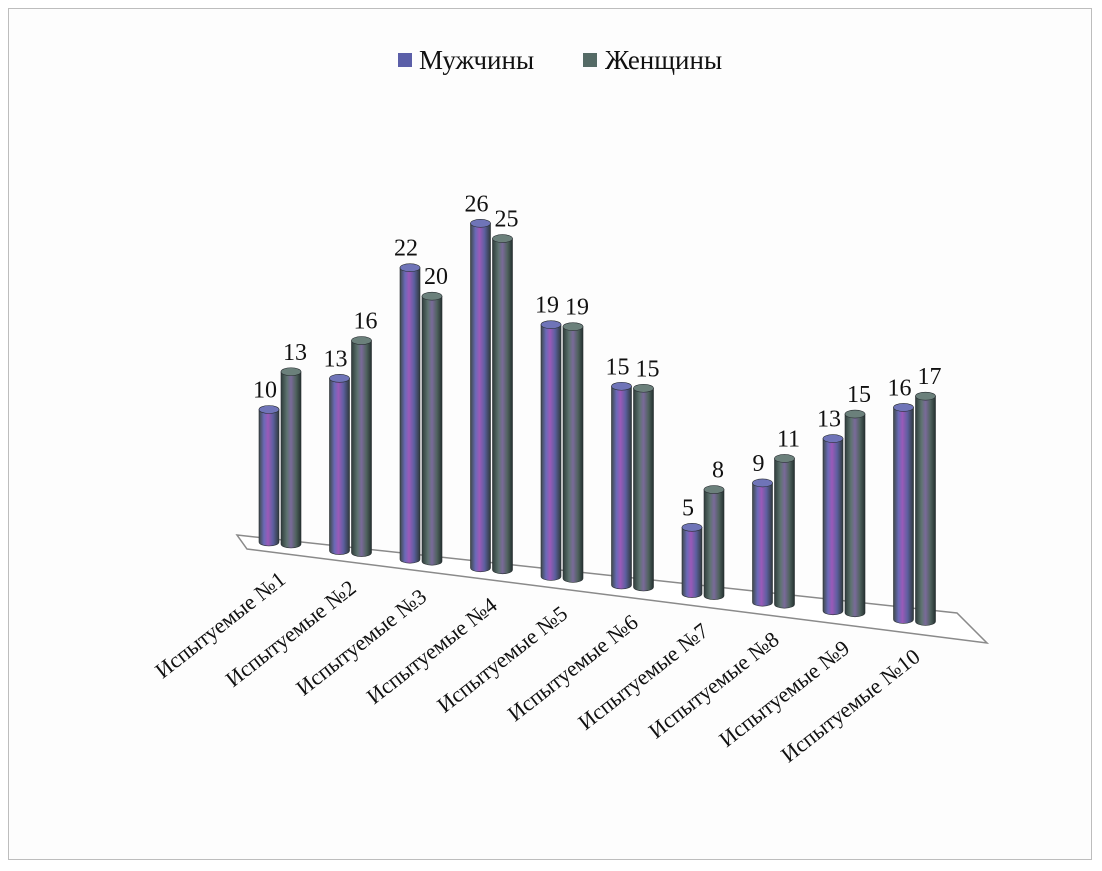 The height and width of the screenshot is (871, 1102). What do you see at coordinates (590, 60) in the screenshot?
I see `legend-swatch-women` at bounding box center [590, 60].